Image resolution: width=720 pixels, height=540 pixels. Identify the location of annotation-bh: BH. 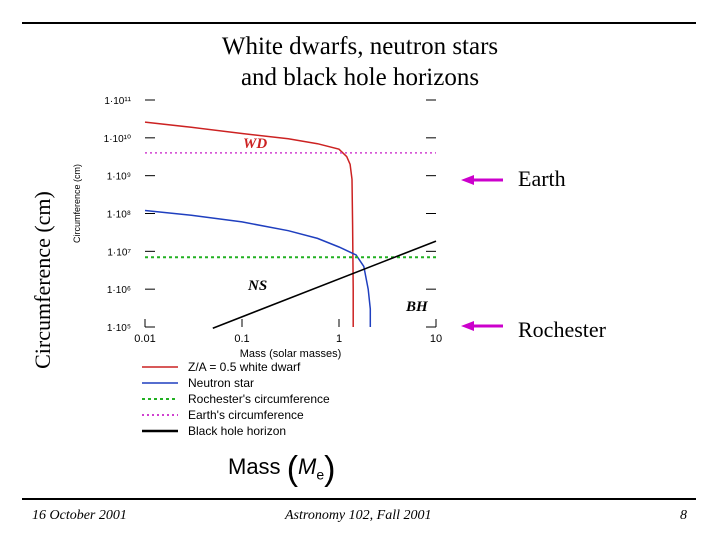
(417, 307).